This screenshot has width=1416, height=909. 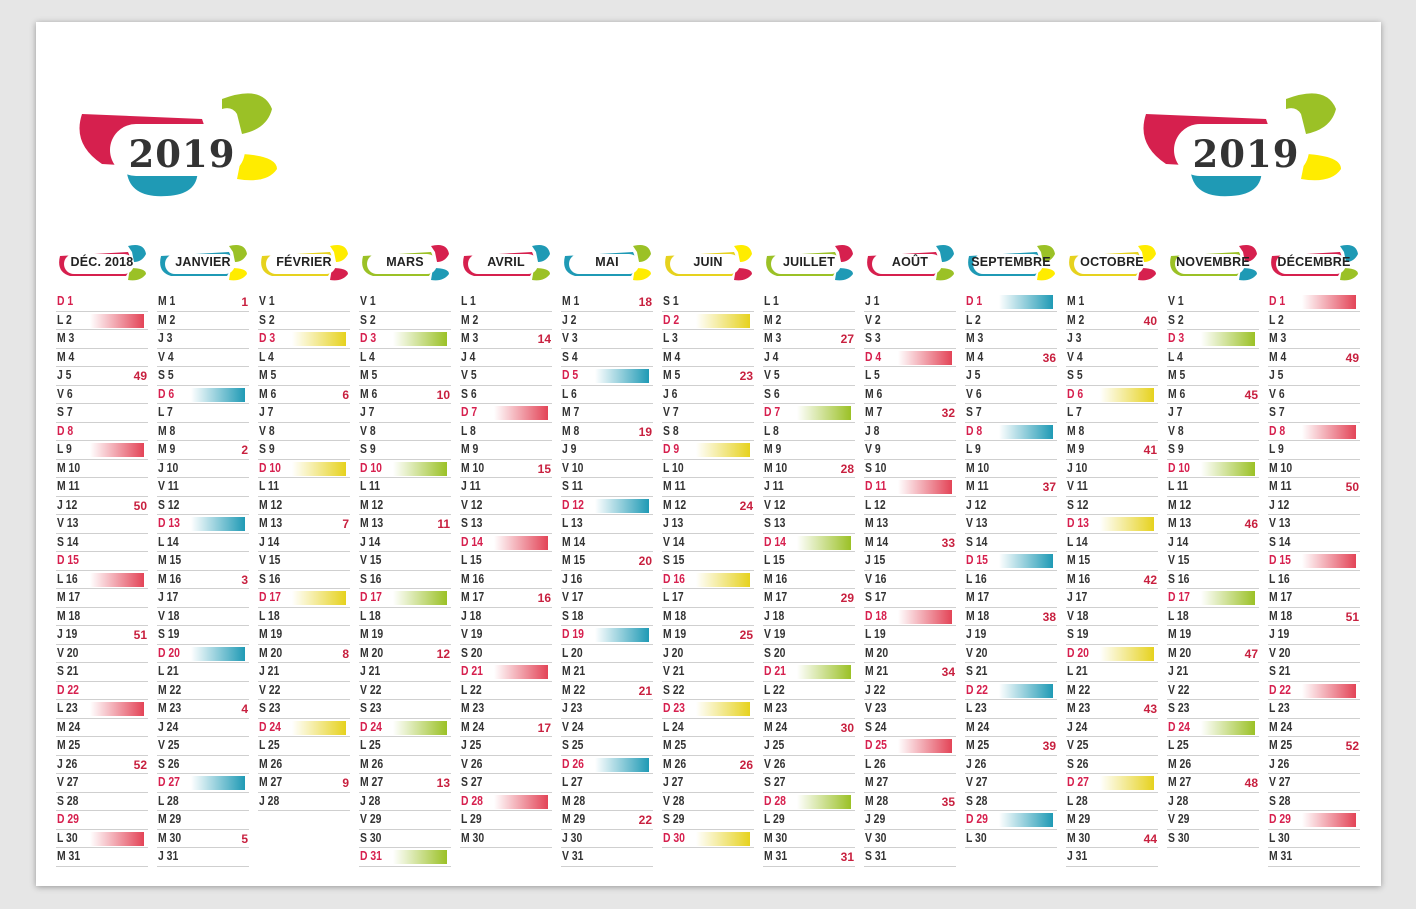 I want to click on day-row: M 1, so click(x=1112, y=302).